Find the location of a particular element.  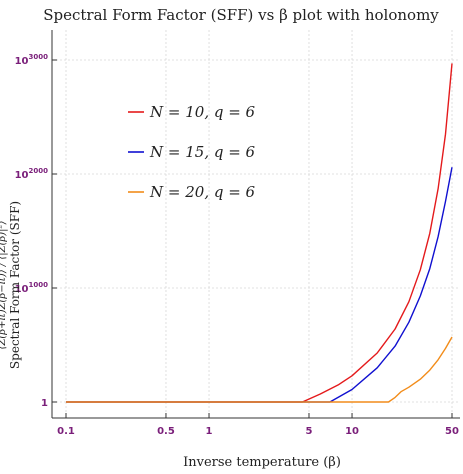

y-tick-label: 103000 is located at coordinates (32, 60).